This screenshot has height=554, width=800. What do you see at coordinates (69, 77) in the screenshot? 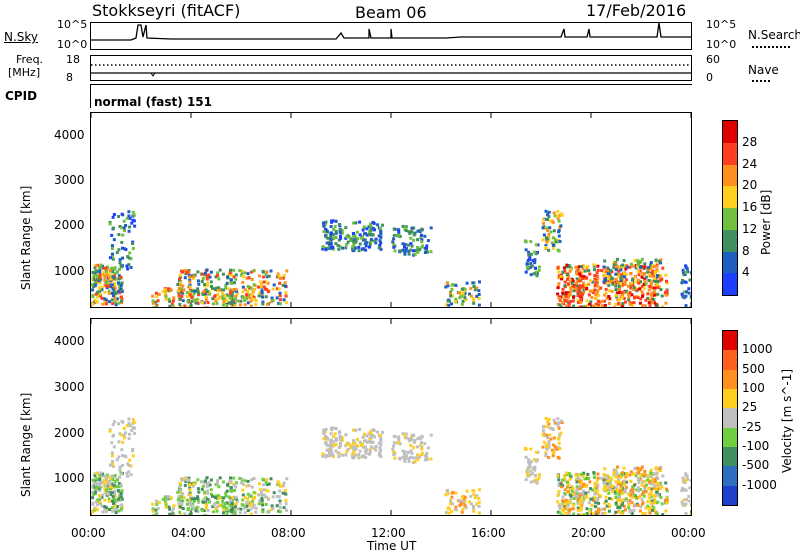
I see `freq-tick-bottom: 8` at bounding box center [69, 77].